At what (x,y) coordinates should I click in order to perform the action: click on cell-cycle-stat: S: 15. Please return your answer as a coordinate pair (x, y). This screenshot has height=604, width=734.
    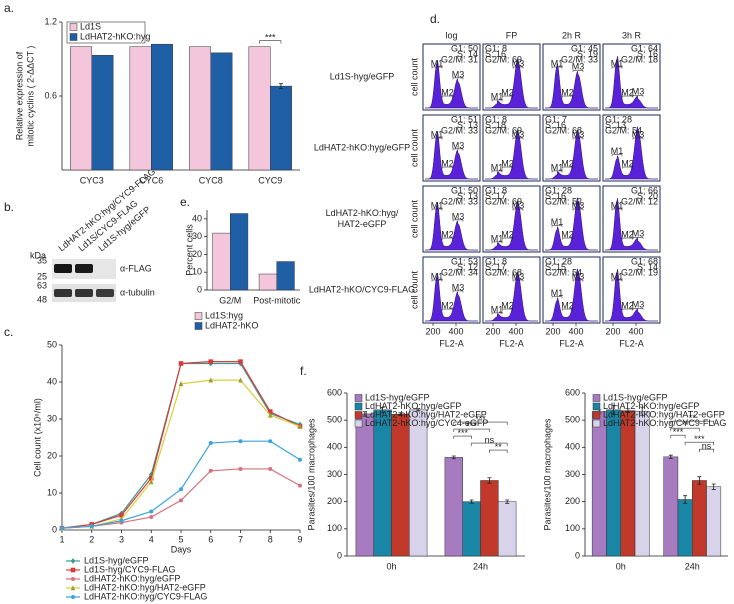
    Looking at the image, I should click on (555, 267).